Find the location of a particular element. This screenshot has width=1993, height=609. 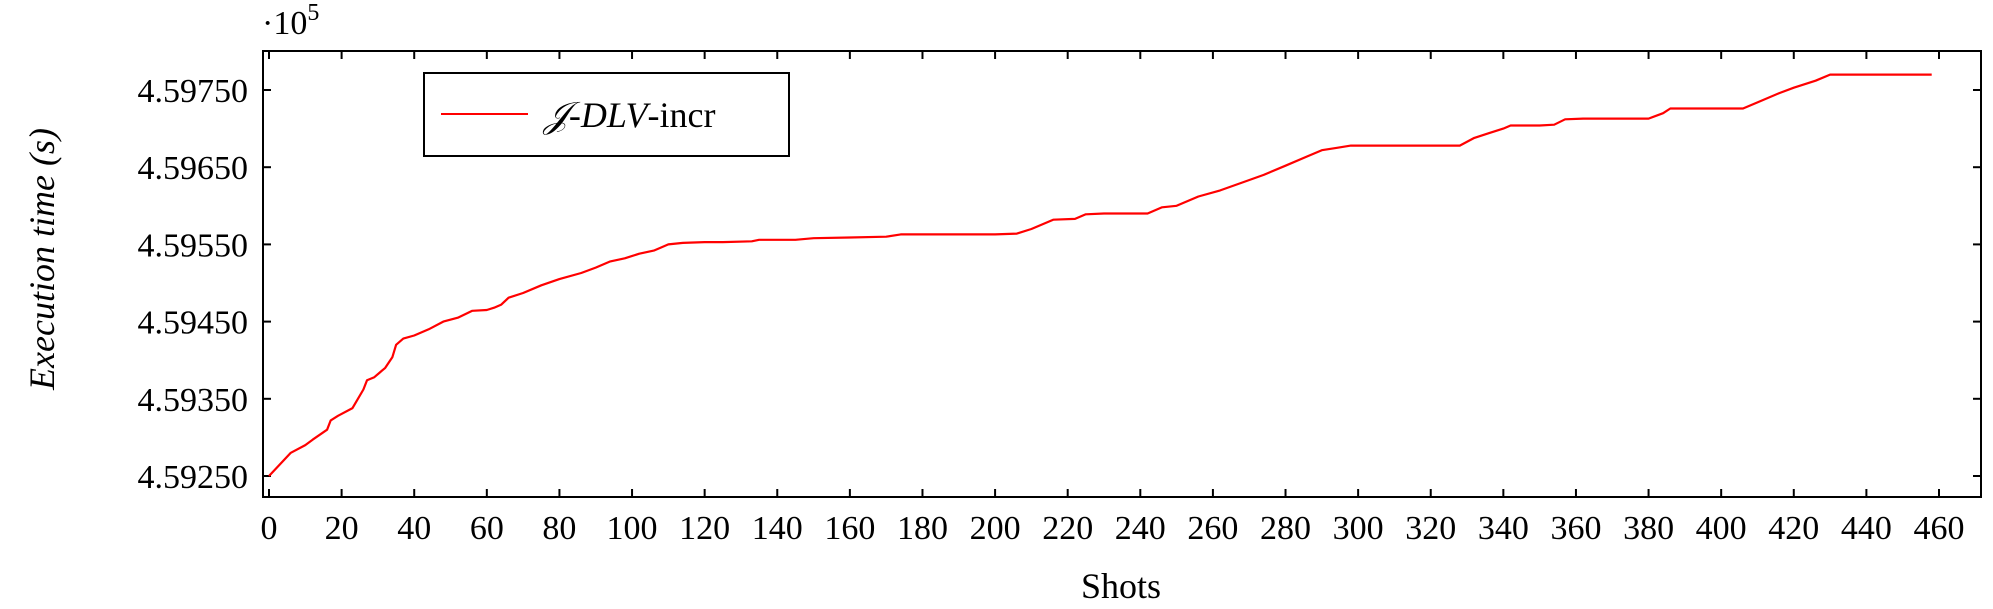

legend-label: 𝒥-DLV-incr is located at coordinates (628, 115).